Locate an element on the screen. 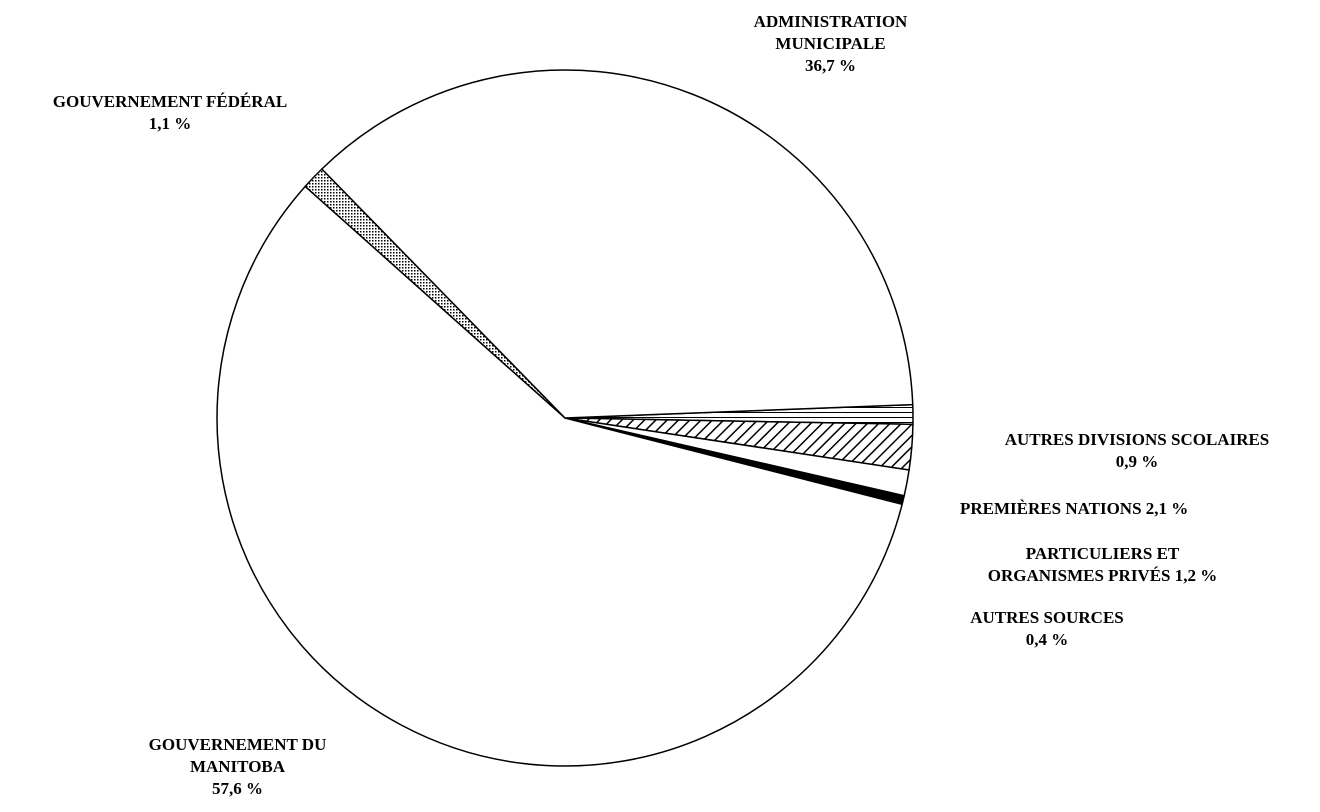  label-autres-divisions: AUTRES DIVISIONS SCOLAIRES 0,9 % is located at coordinates (1137, 450).